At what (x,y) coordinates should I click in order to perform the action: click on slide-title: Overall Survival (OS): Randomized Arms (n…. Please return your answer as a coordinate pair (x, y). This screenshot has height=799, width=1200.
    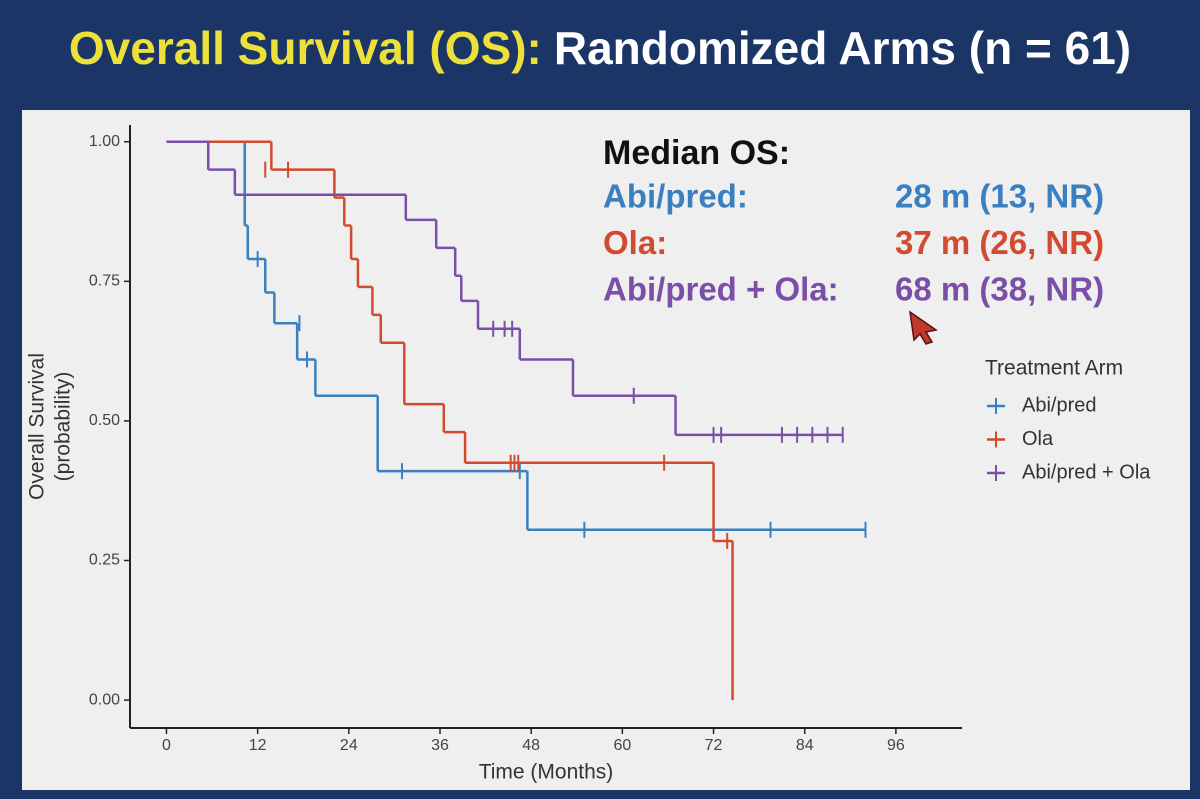
    Looking at the image, I should click on (600, 48).